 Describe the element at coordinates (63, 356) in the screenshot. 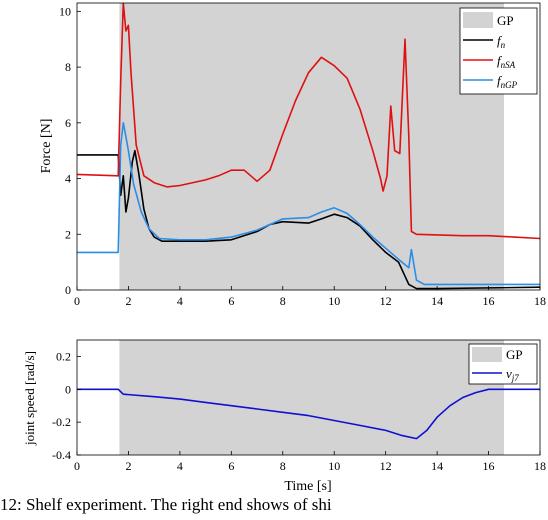

I see `y-tick-label: 0.2` at that location.